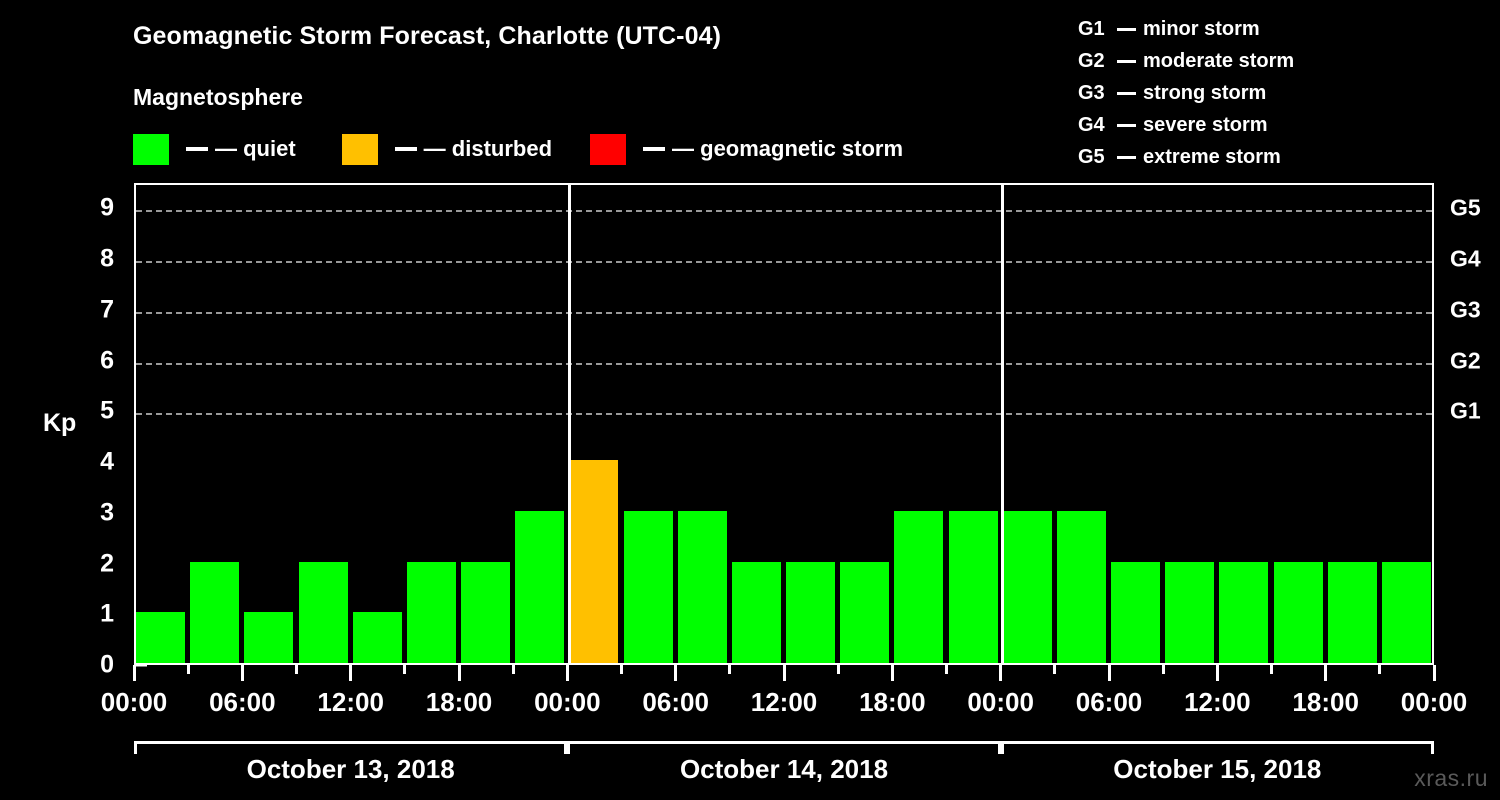 The width and height of the screenshot is (1500, 800). What do you see at coordinates (1205, 92) in the screenshot?
I see `g-scale-desc-g3: strong storm` at bounding box center [1205, 92].